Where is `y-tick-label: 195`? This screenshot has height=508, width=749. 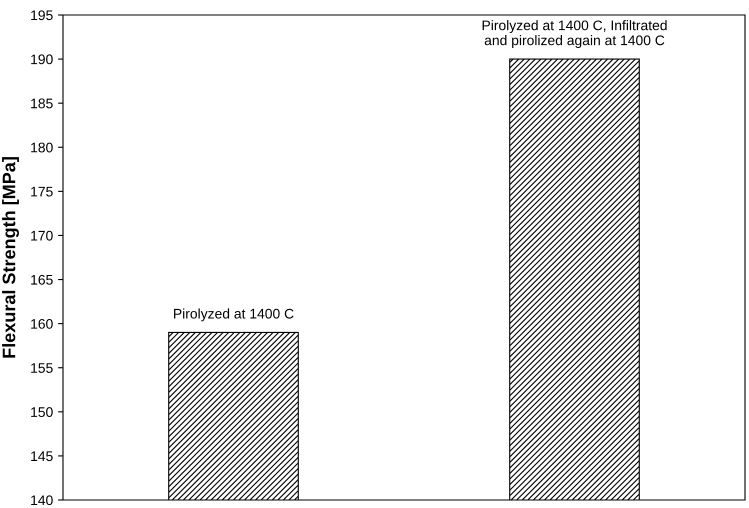 y-tick-label: 195 is located at coordinates (42, 15).